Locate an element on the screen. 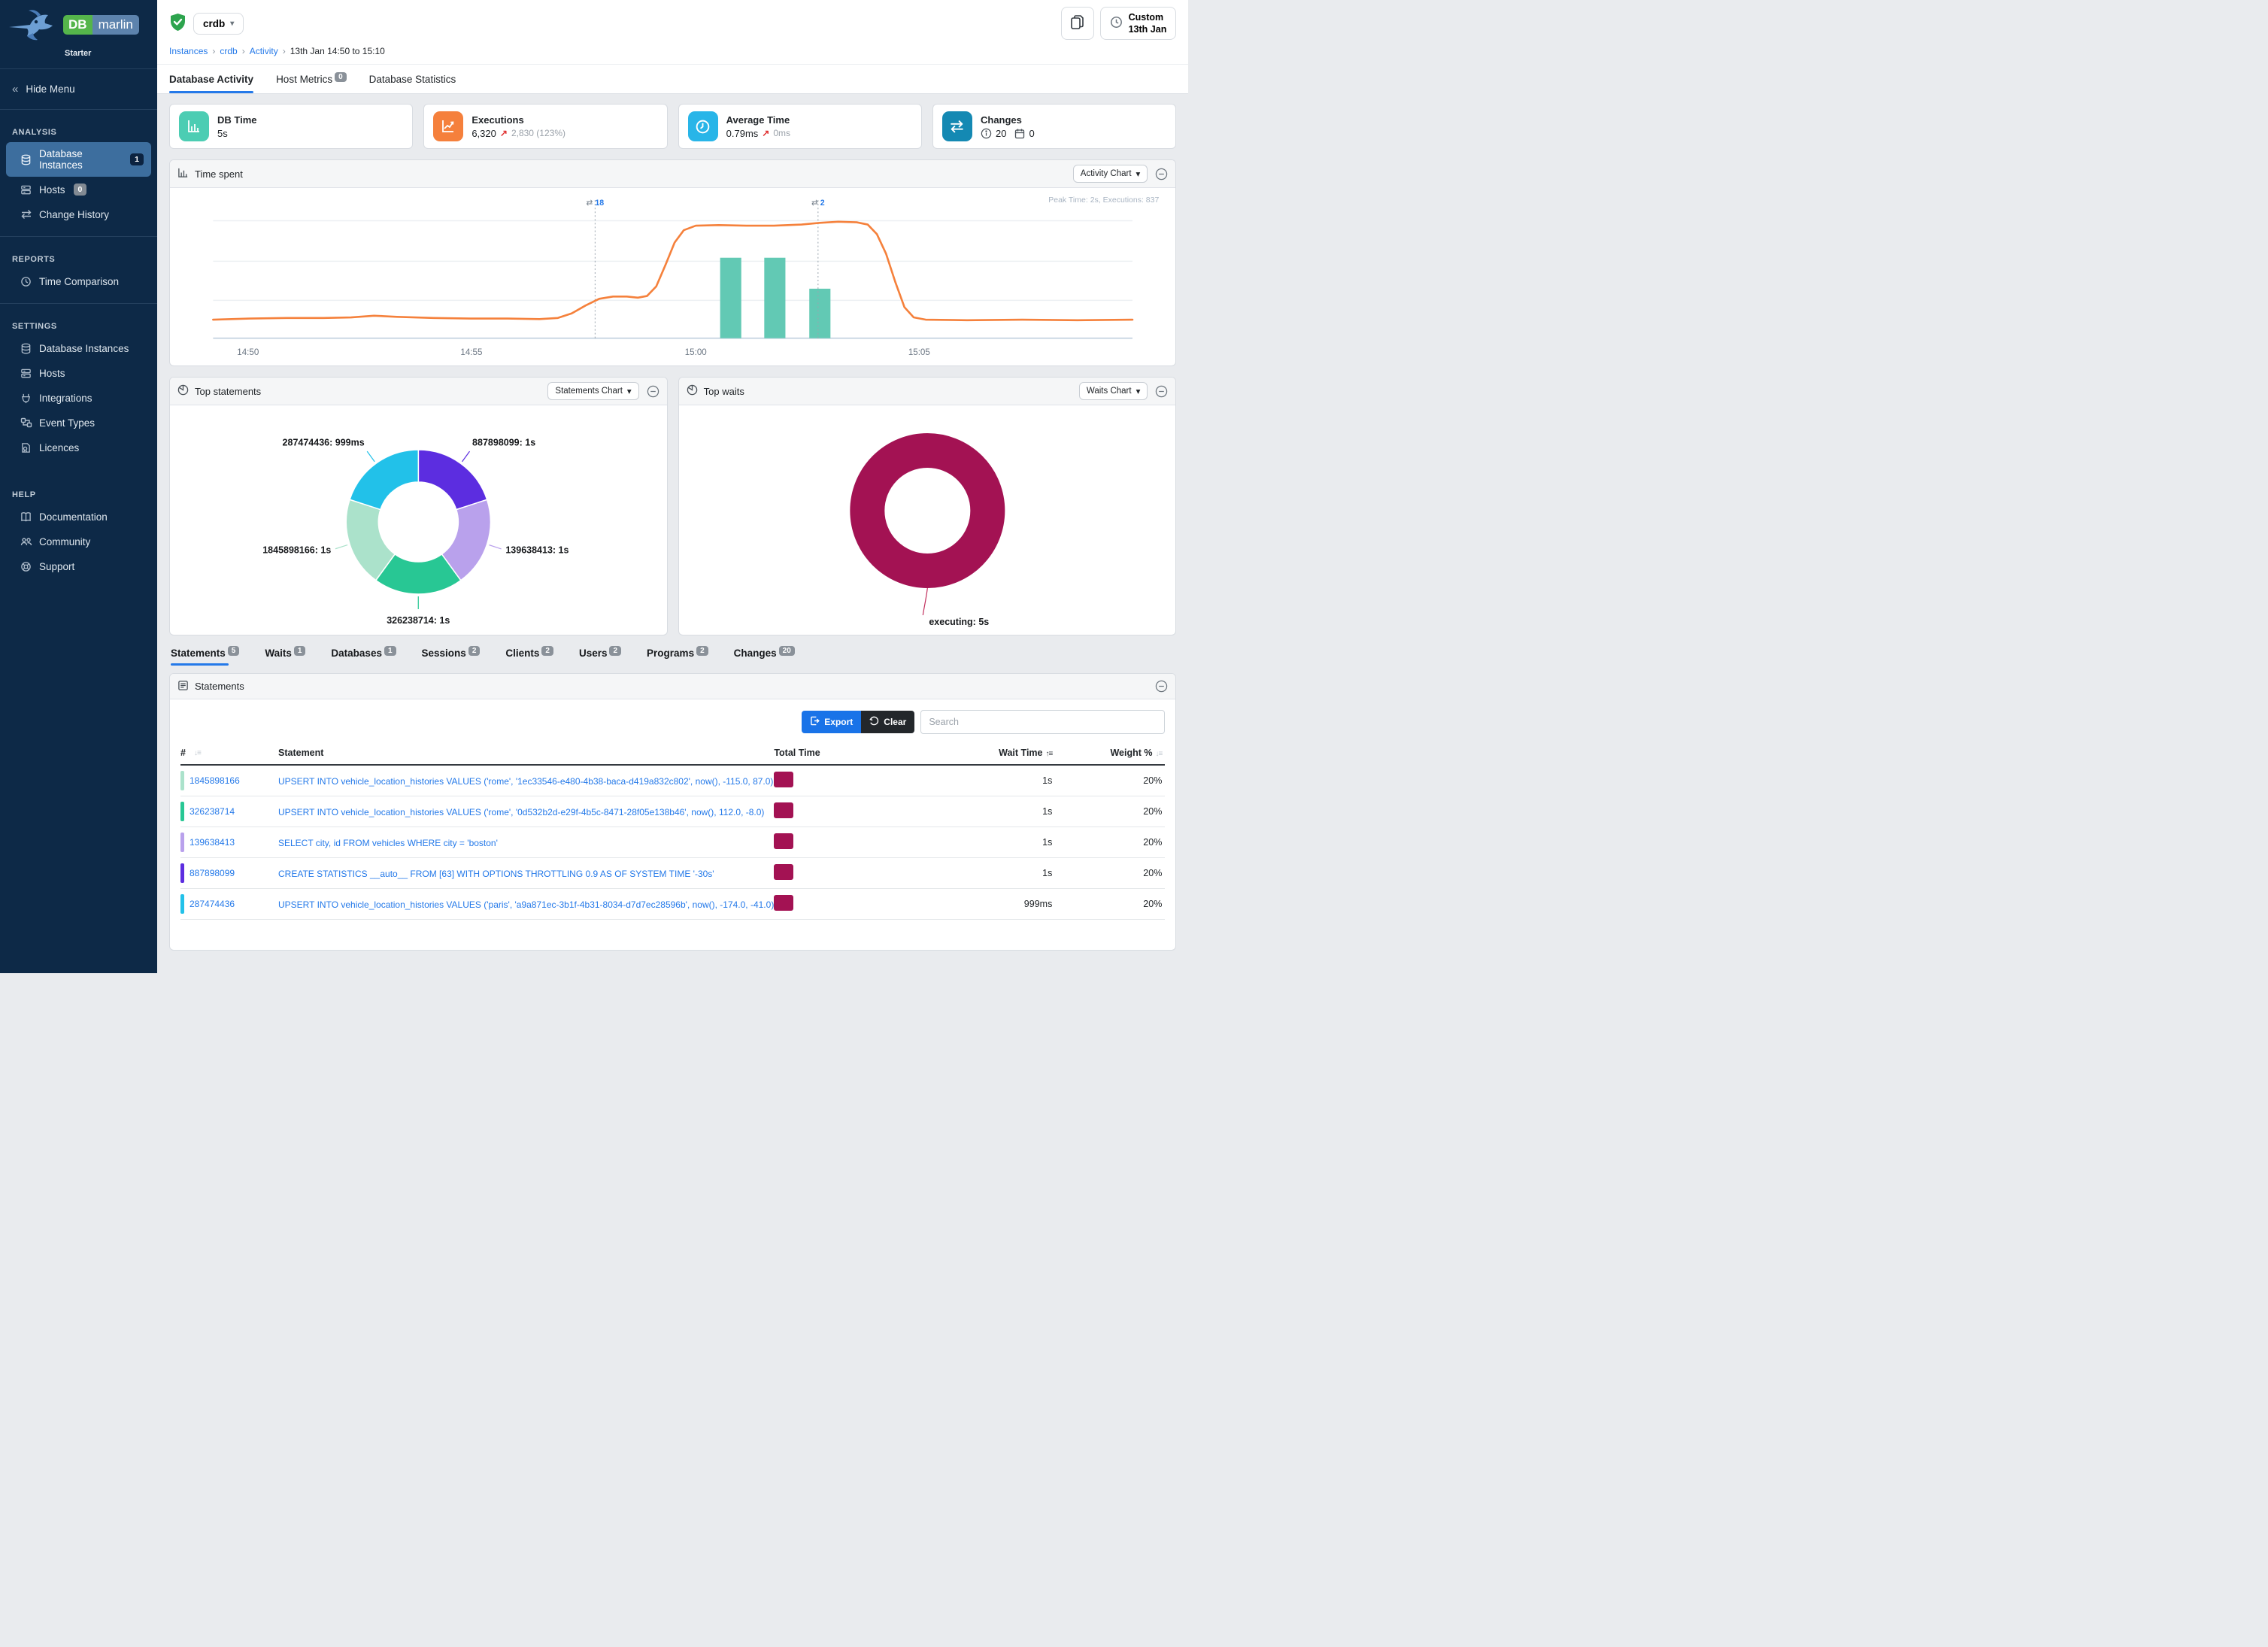 Image resolution: width=2268 pixels, height=1647 pixels. sidebar-item-database-instances-settings: Database Instances is located at coordinates (78, 348).